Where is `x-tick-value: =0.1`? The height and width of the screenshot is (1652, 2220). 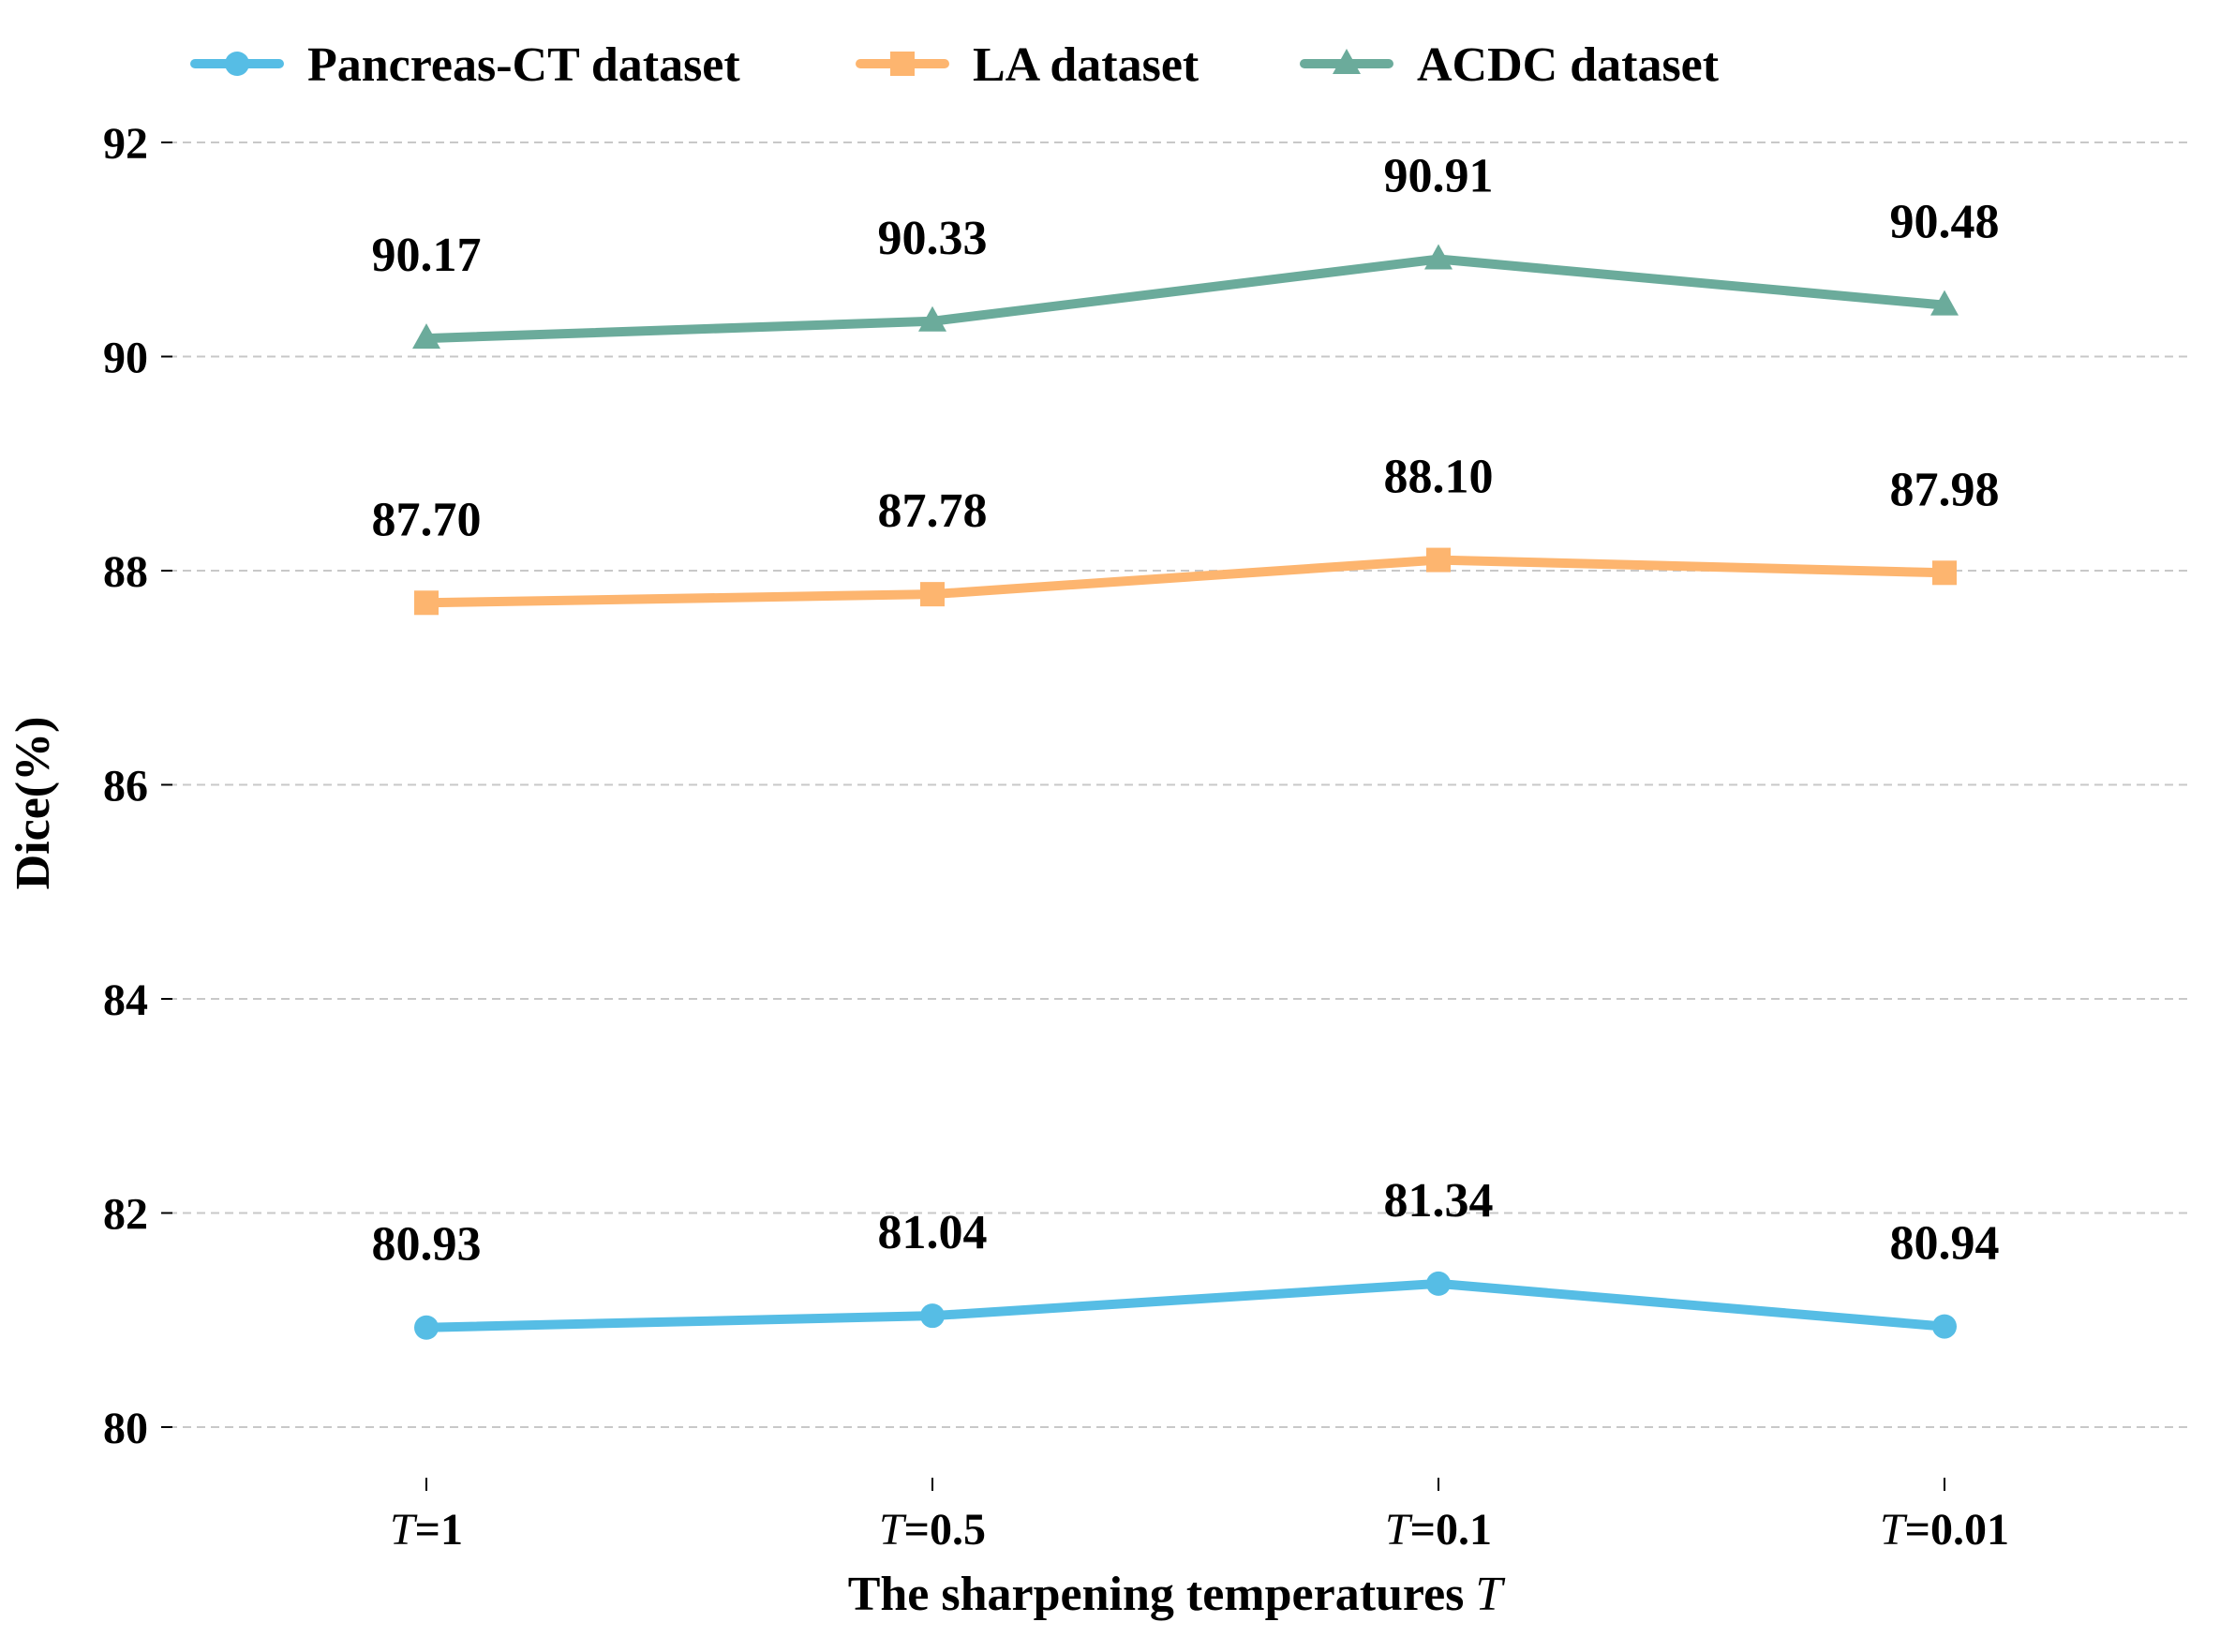 x-tick-value: =0.1 is located at coordinates (1451, 1530).